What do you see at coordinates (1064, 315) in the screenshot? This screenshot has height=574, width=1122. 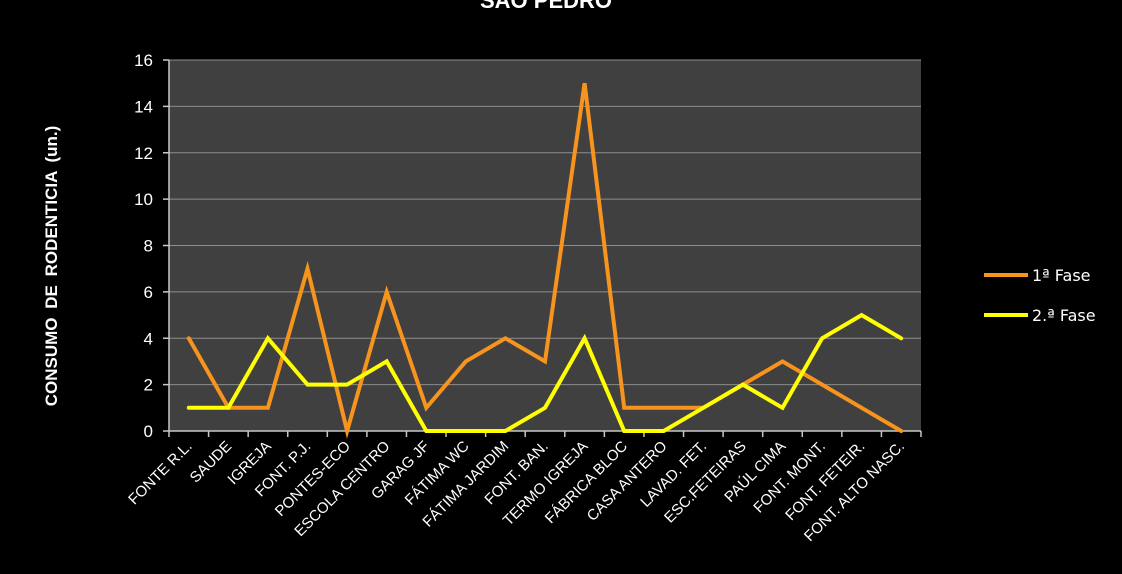 I see `legend-label-2a-fase: 2.ª Fase` at bounding box center [1064, 315].